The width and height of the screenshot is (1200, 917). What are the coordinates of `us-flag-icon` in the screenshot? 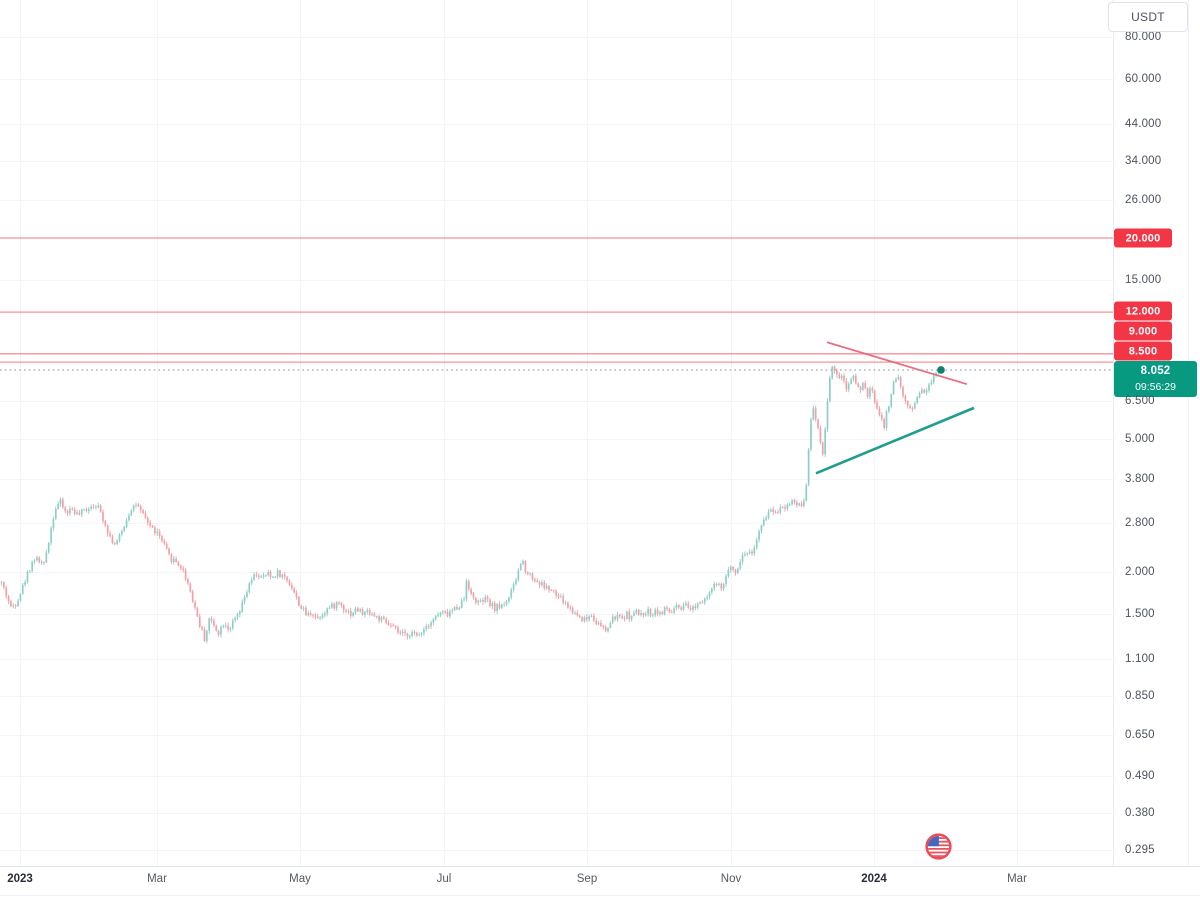 It's located at (938, 846).